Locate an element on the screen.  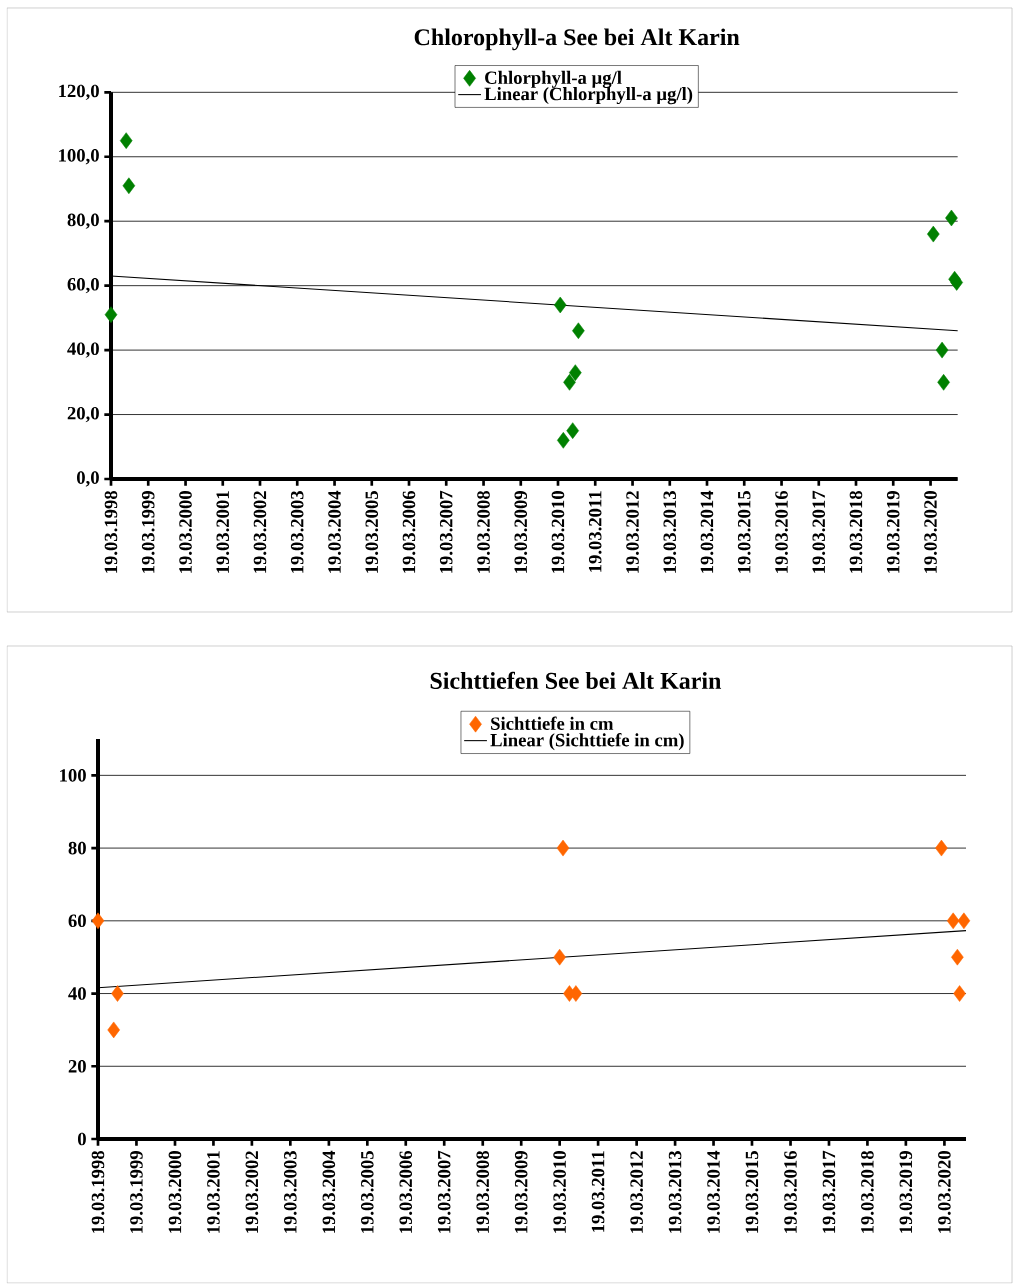
y-tick-label: 120,0 is located at coordinates (79, 92).